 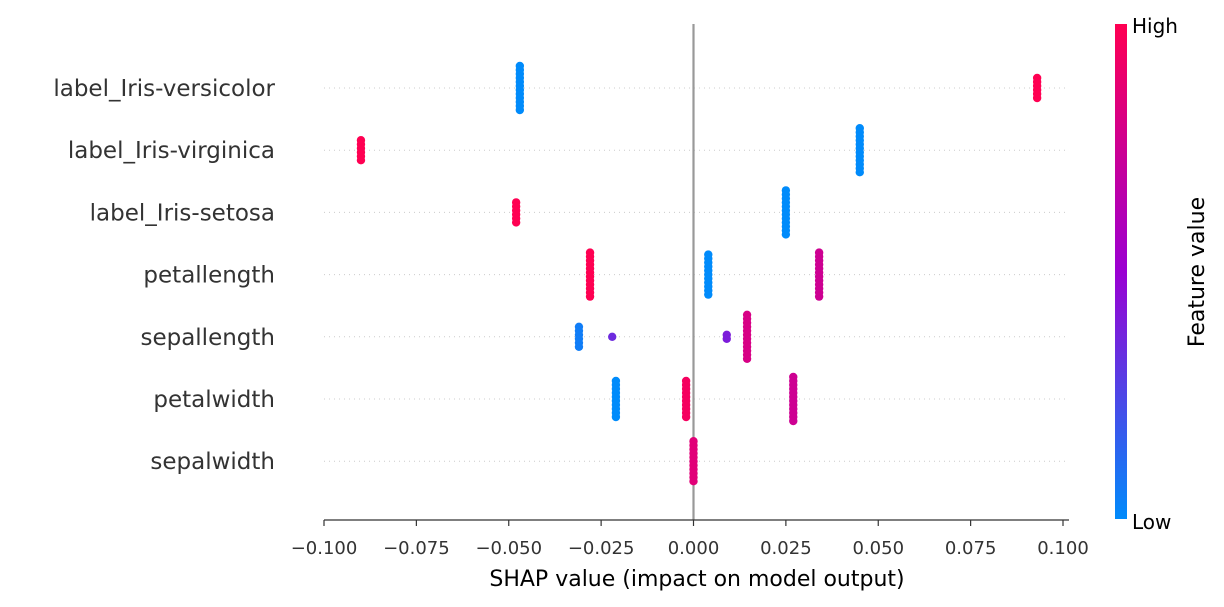 What do you see at coordinates (601, 548) in the screenshot?
I see `x-tick-label: −0.025` at bounding box center [601, 548].